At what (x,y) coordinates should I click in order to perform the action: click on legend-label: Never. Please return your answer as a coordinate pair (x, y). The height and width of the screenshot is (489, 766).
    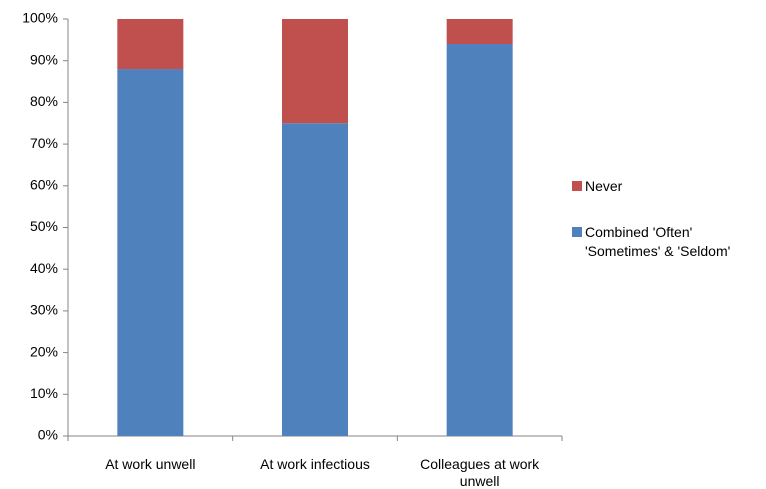
    Looking at the image, I should click on (604, 186).